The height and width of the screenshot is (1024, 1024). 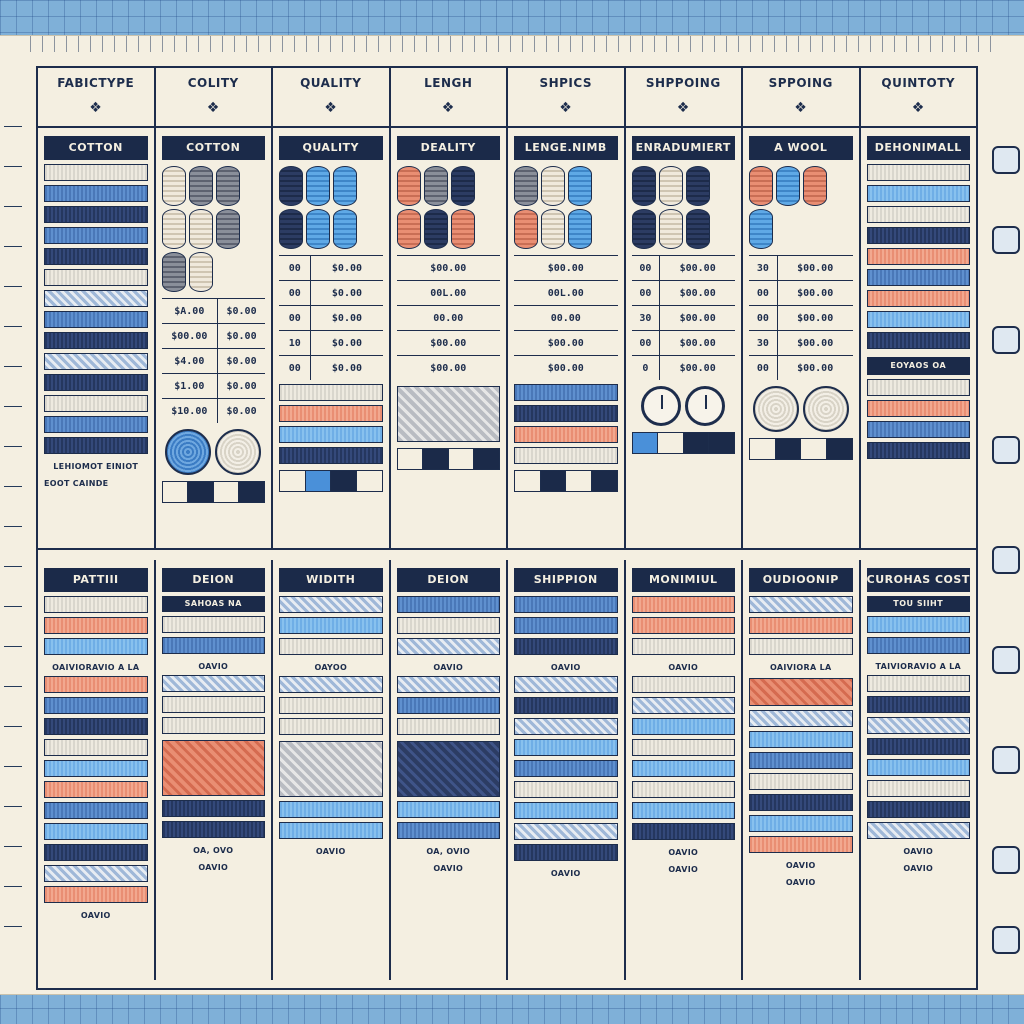 I want to click on header-shpics: SHPICS ❖, so click(x=567, y=97).